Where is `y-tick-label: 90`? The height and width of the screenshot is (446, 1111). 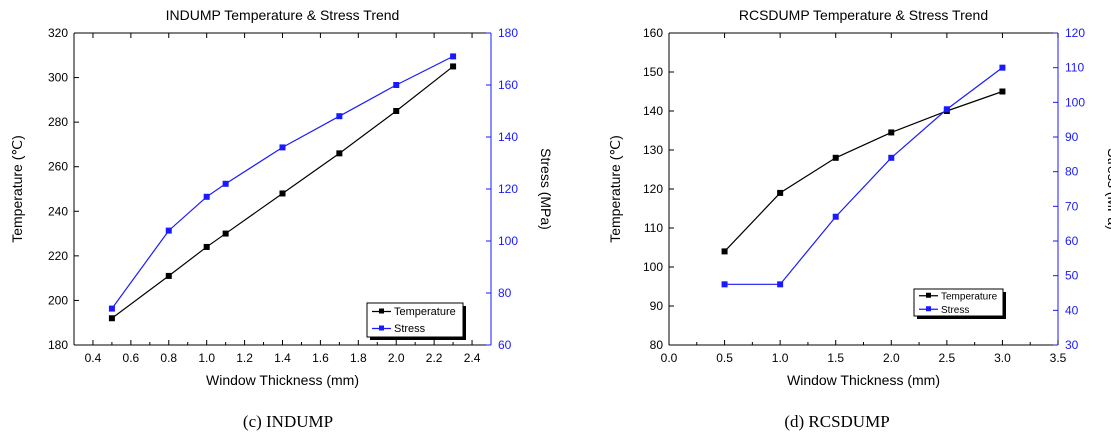
y-tick-label: 90 is located at coordinates (657, 306).